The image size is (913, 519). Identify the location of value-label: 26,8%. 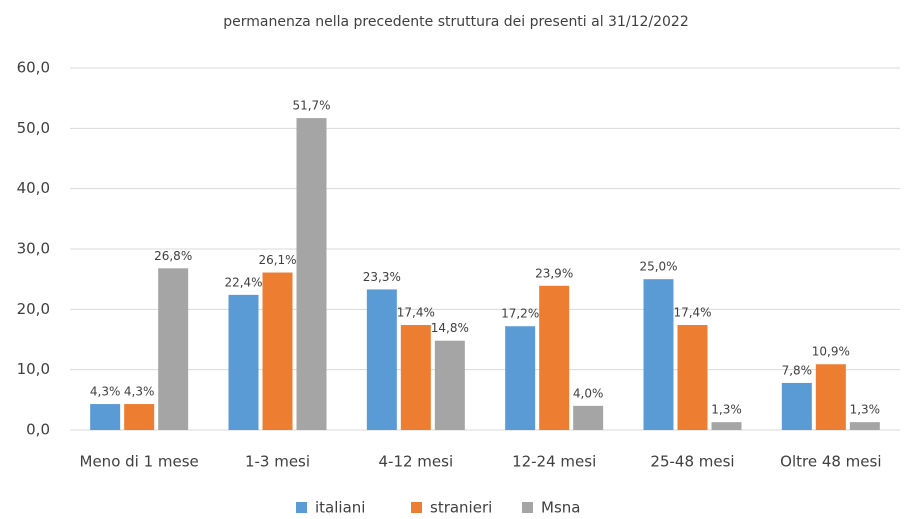
(173, 256).